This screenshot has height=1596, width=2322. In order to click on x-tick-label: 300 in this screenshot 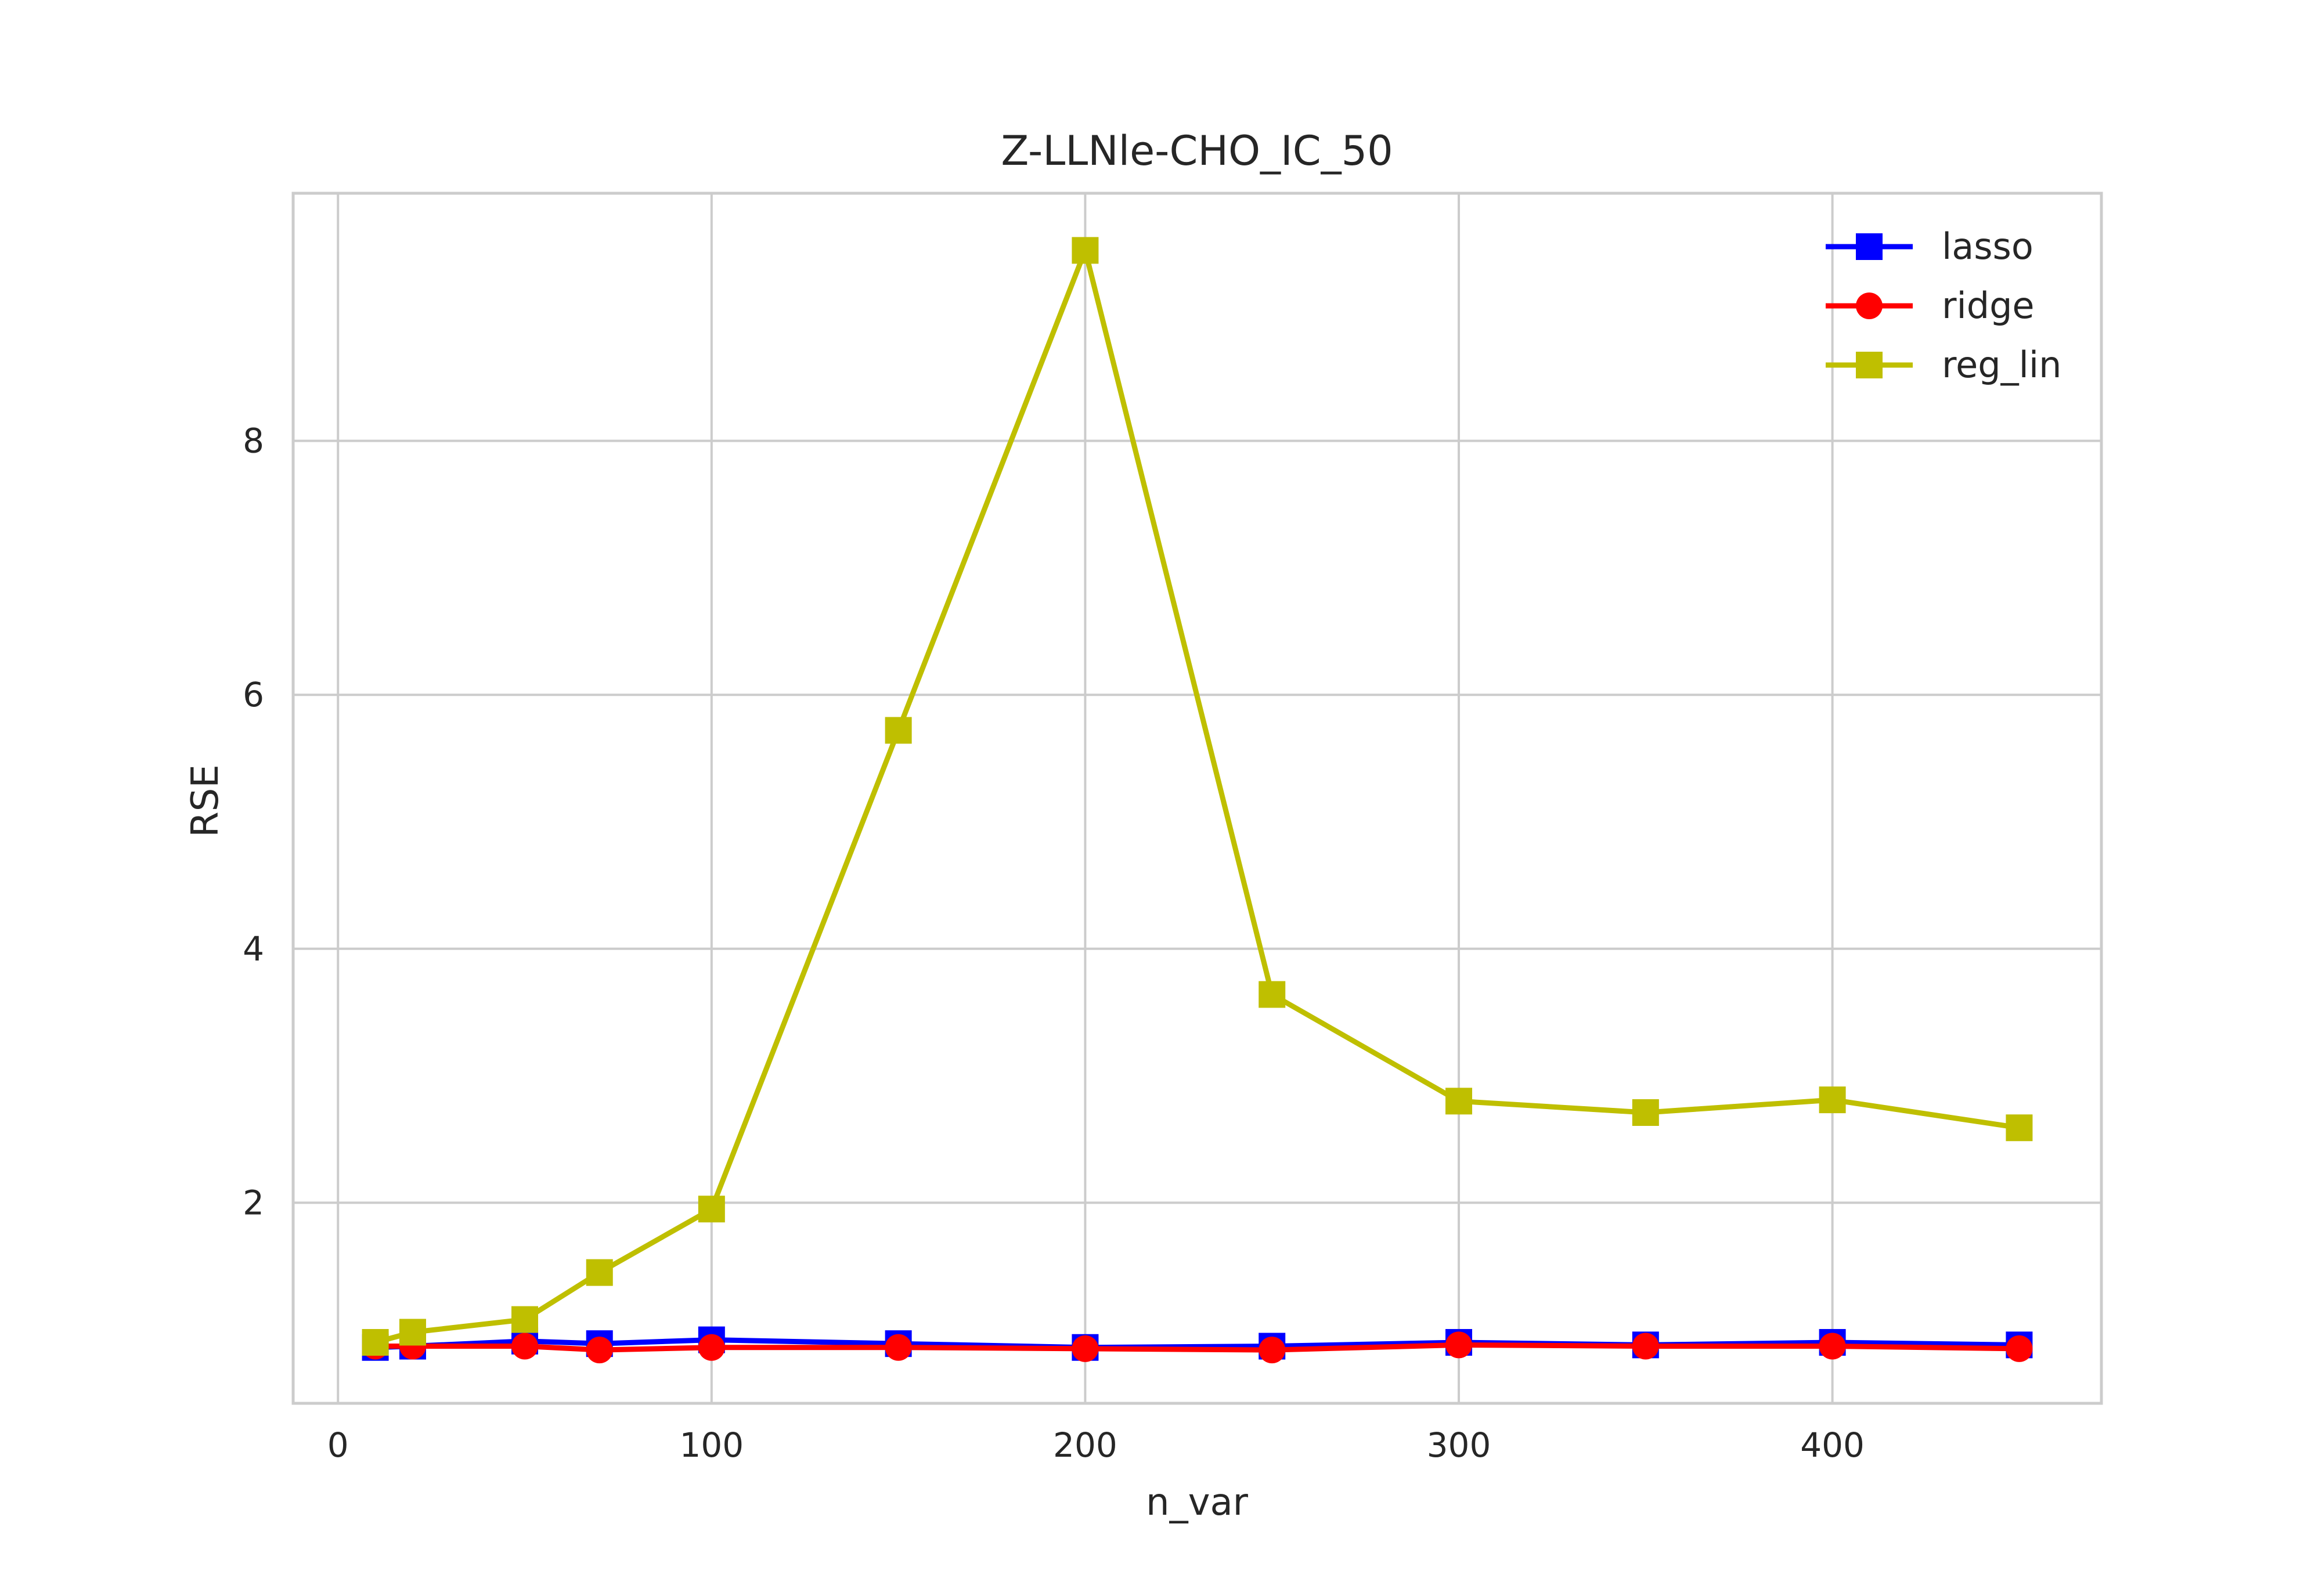, I will do `click(1459, 1445)`.